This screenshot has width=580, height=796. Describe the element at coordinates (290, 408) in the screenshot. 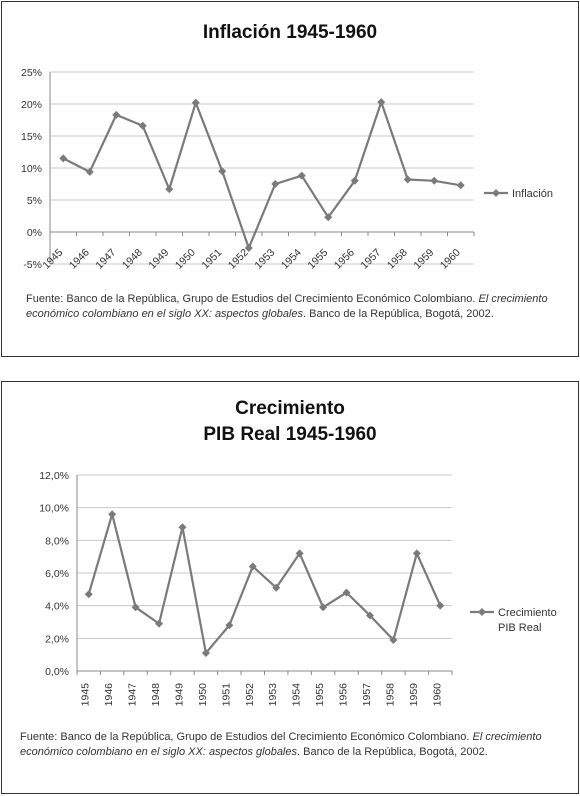

I see `chart-title-line1: Crecimiento` at that location.